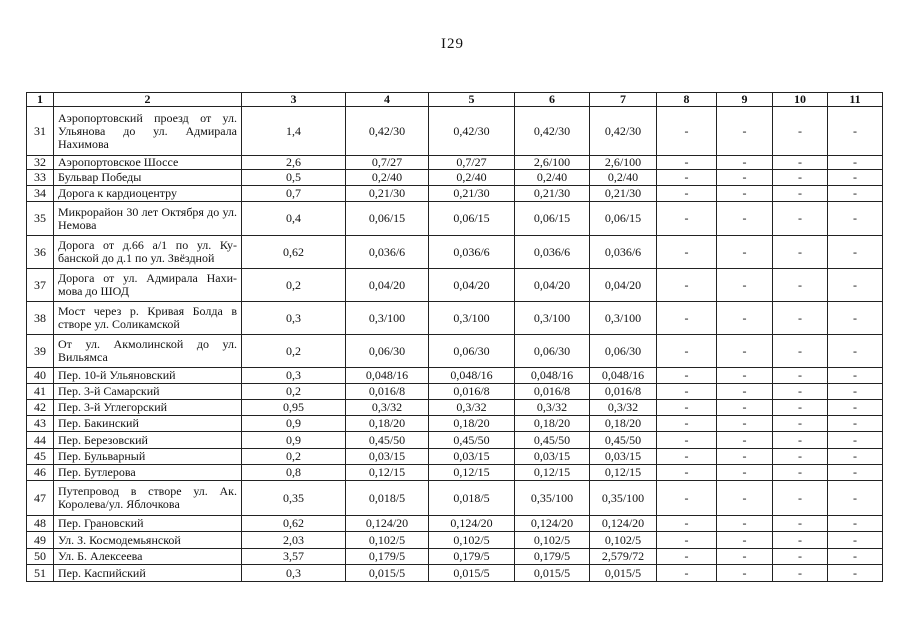  What do you see at coordinates (623, 540) in the screenshot?
I see `value-cell-c7: 0,102/5` at bounding box center [623, 540].